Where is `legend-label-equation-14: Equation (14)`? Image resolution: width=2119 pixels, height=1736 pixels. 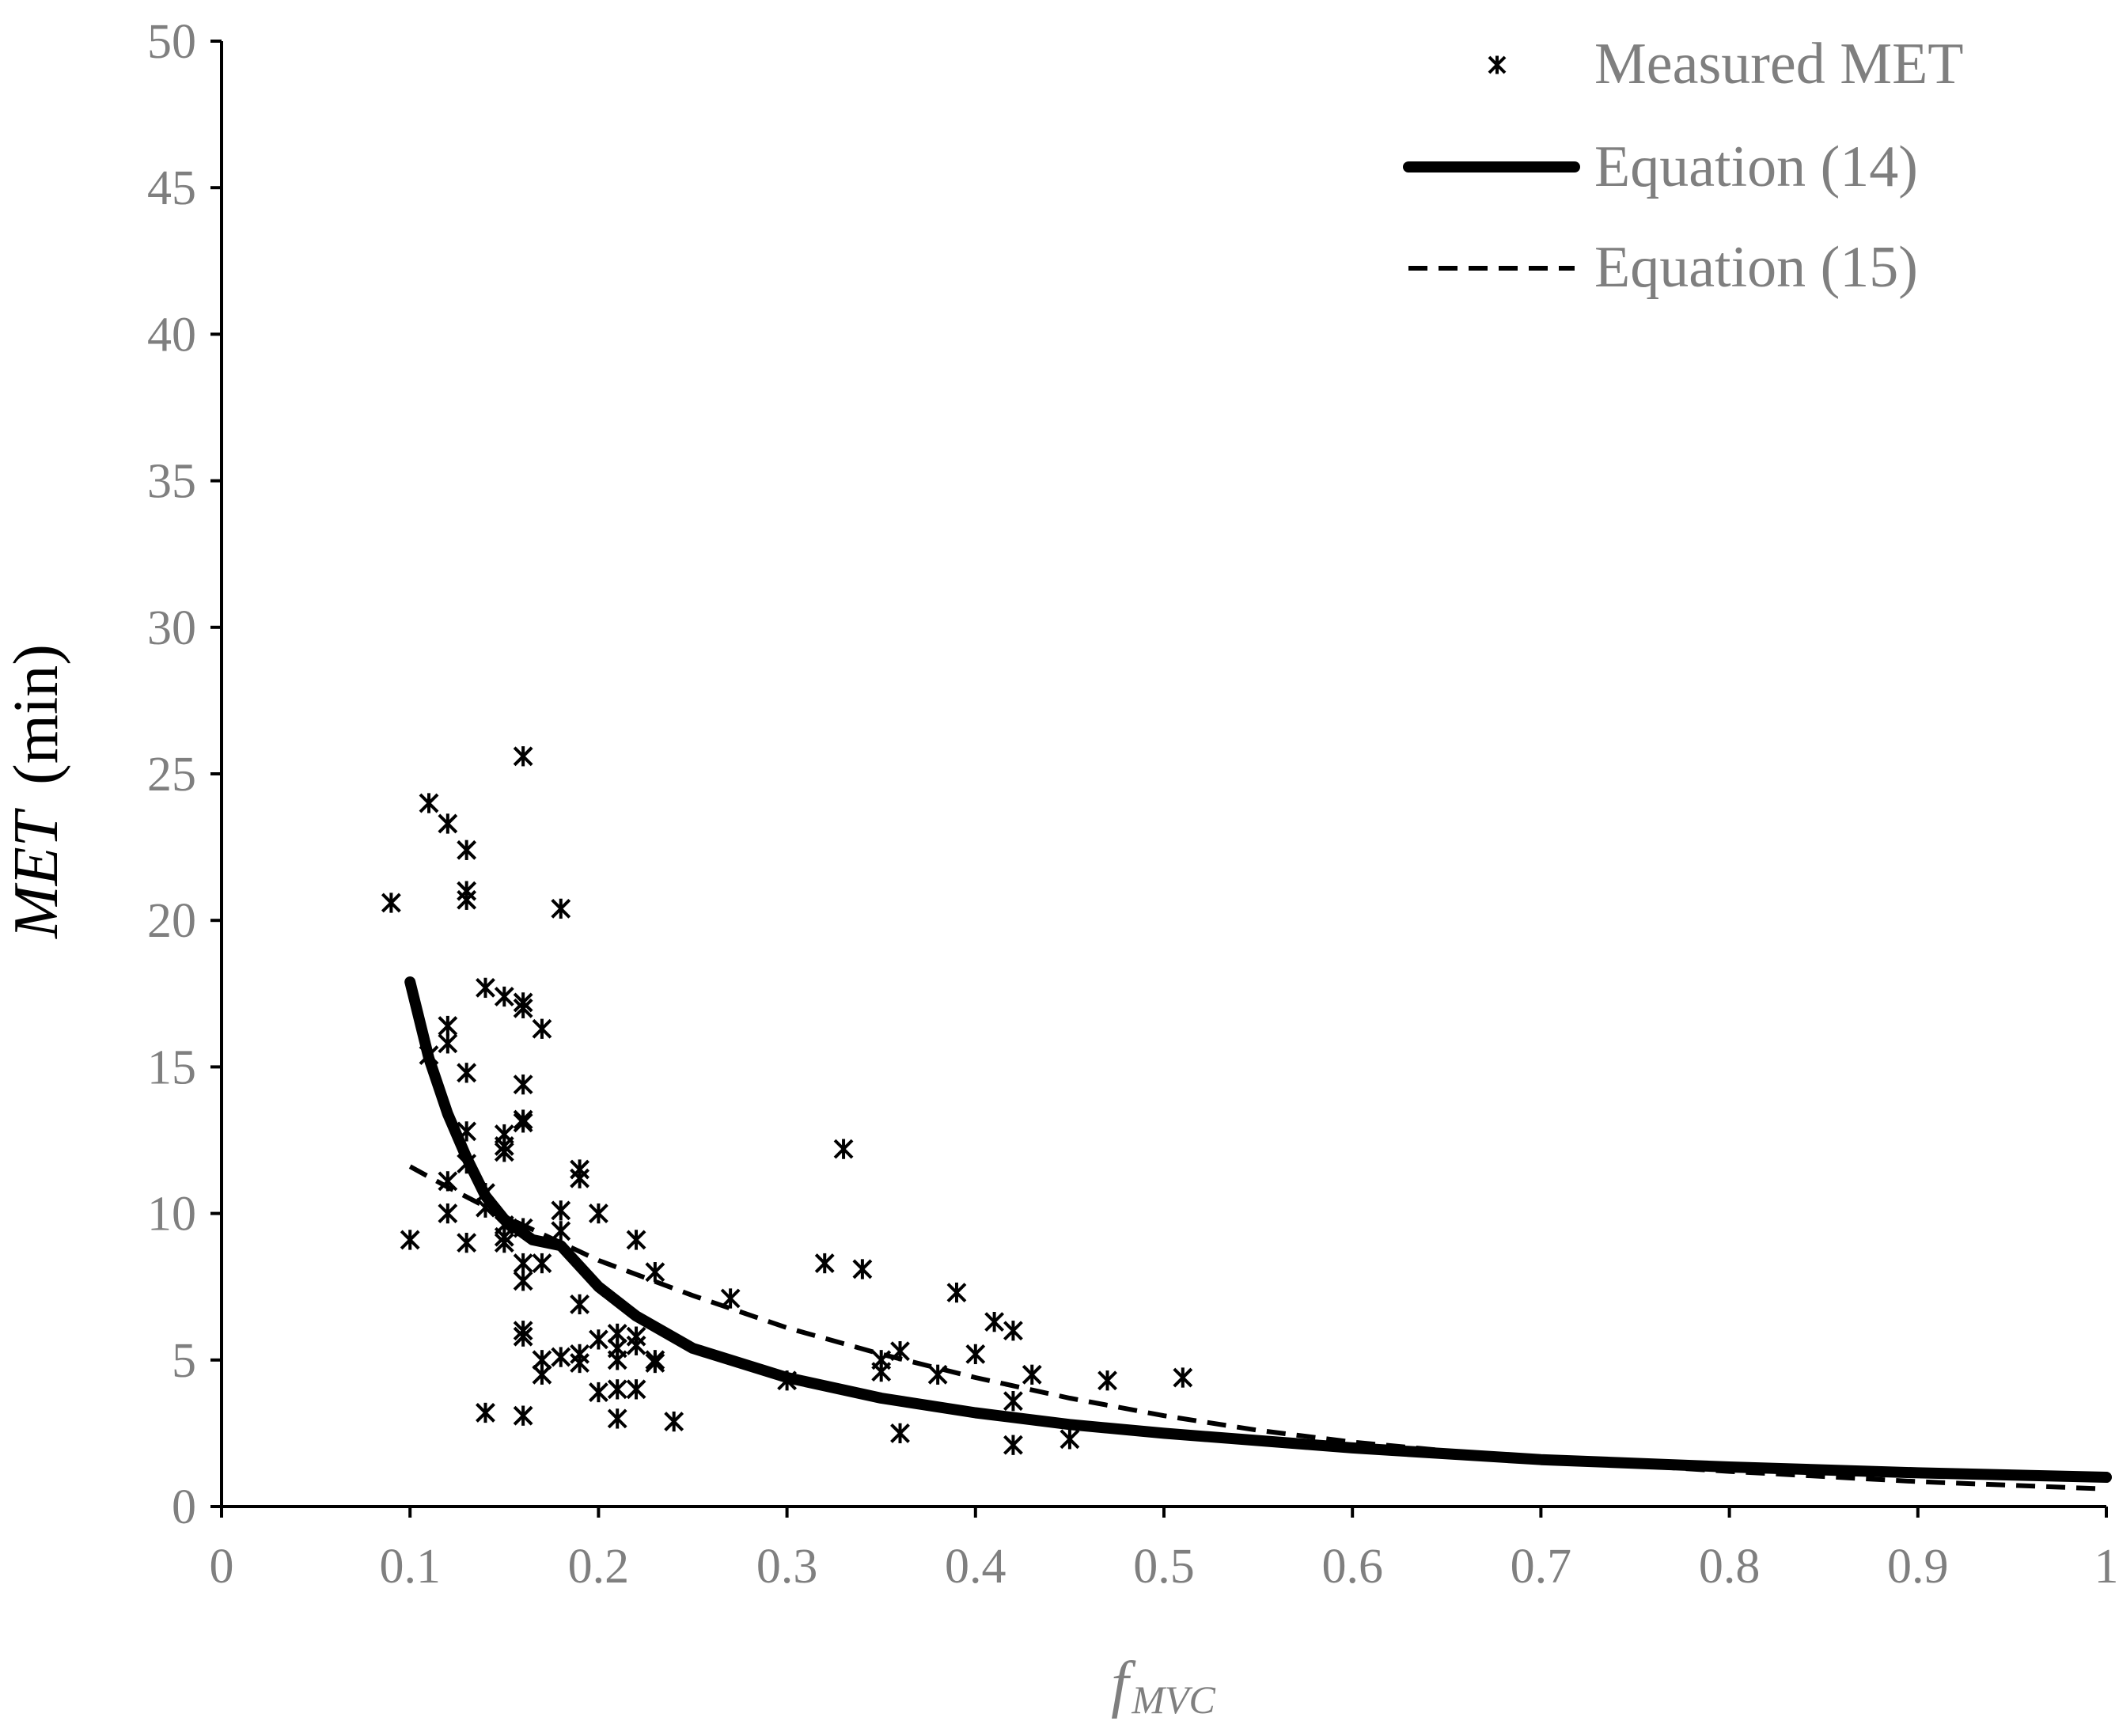 legend-label-equation-14: Equation (14) is located at coordinates (1756, 167).